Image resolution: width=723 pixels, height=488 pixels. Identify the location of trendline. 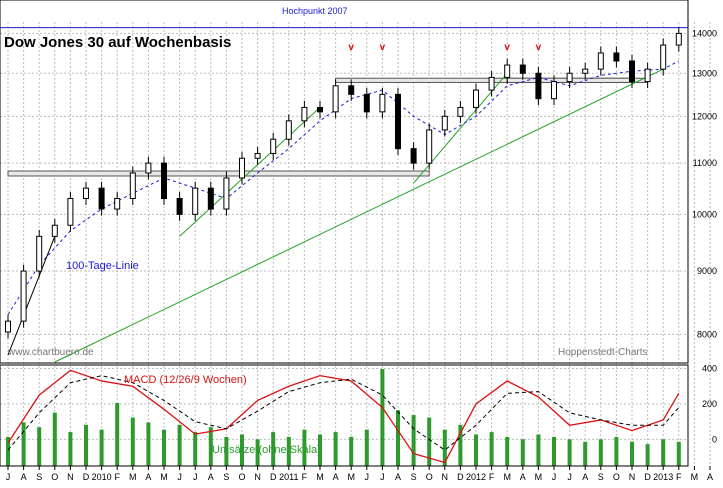
(31, 296).